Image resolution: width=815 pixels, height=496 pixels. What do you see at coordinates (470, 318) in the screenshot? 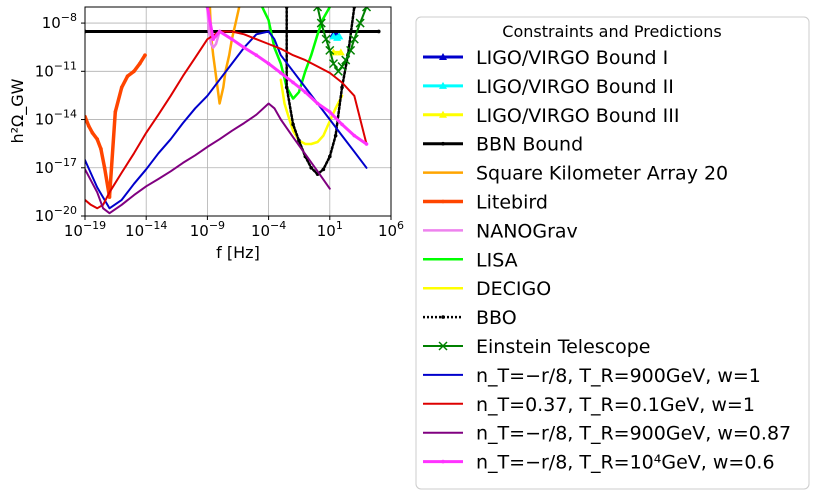
I see `legend-item-bbo: BBO` at bounding box center [470, 318].